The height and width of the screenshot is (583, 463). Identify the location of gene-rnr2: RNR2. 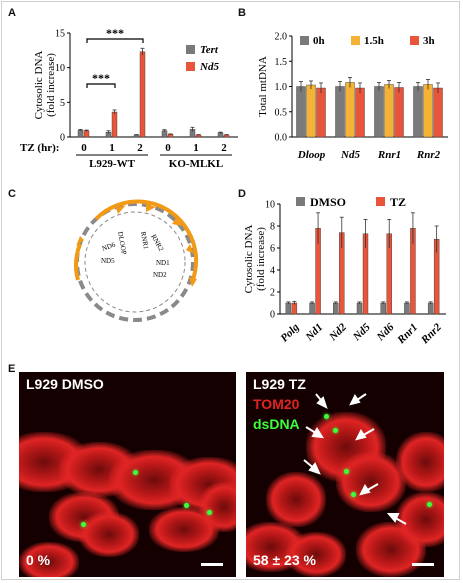
(157, 243).